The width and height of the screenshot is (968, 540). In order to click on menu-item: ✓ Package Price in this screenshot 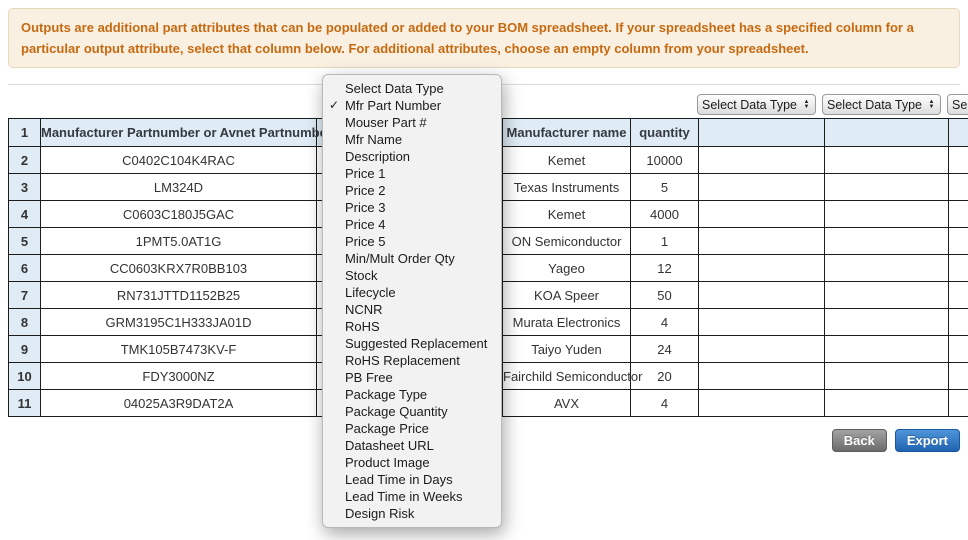, I will do `click(412, 428)`.